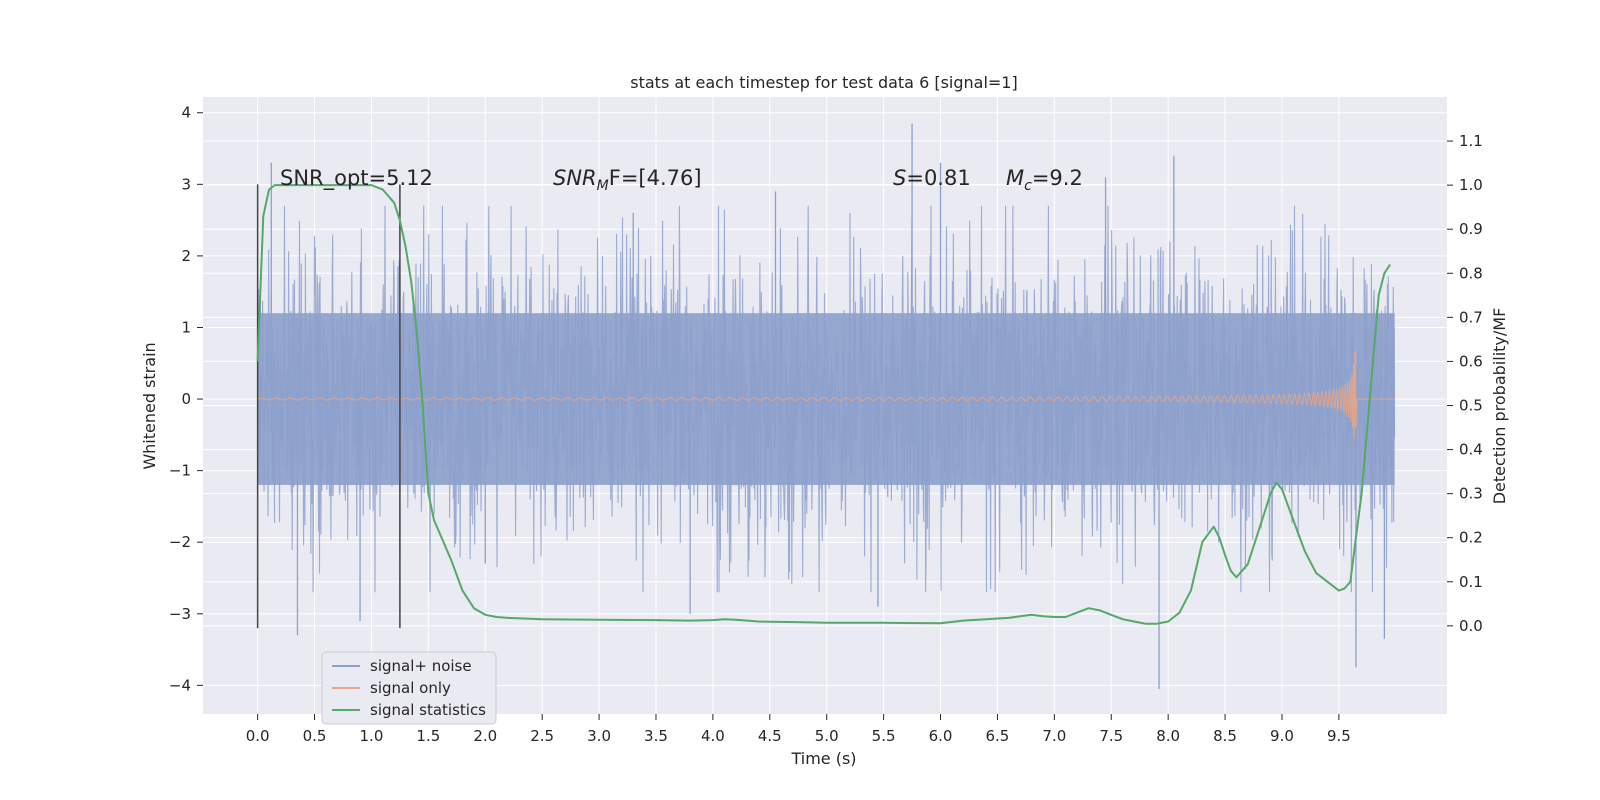  What do you see at coordinates (1054, 736) in the screenshot?
I see `x-tick-label: 7.0` at bounding box center [1054, 736].